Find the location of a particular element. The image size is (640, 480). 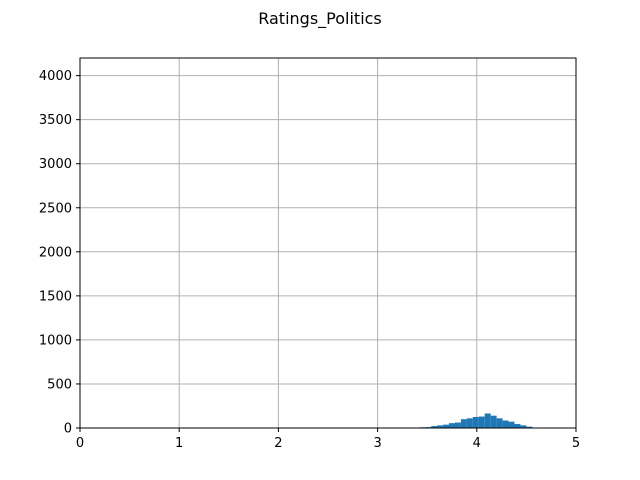

y-tick-label: 500 is located at coordinates (59, 384).